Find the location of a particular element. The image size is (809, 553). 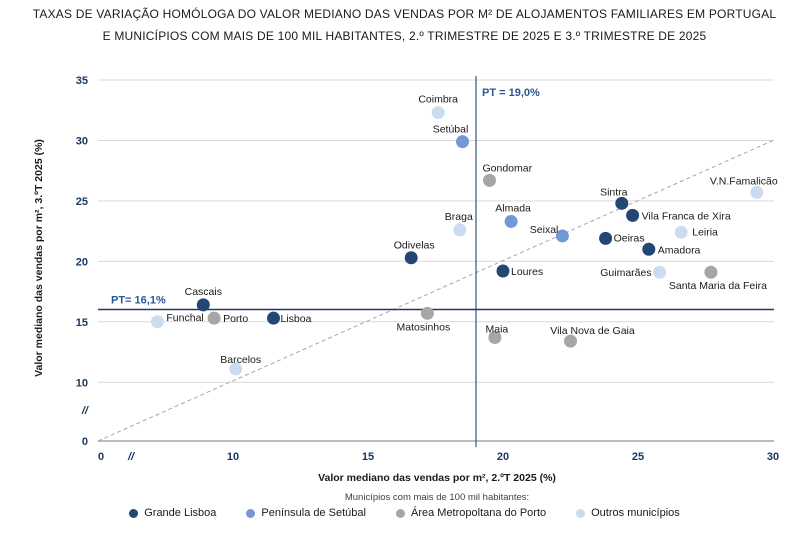

data-point-almada is located at coordinates (511, 221).